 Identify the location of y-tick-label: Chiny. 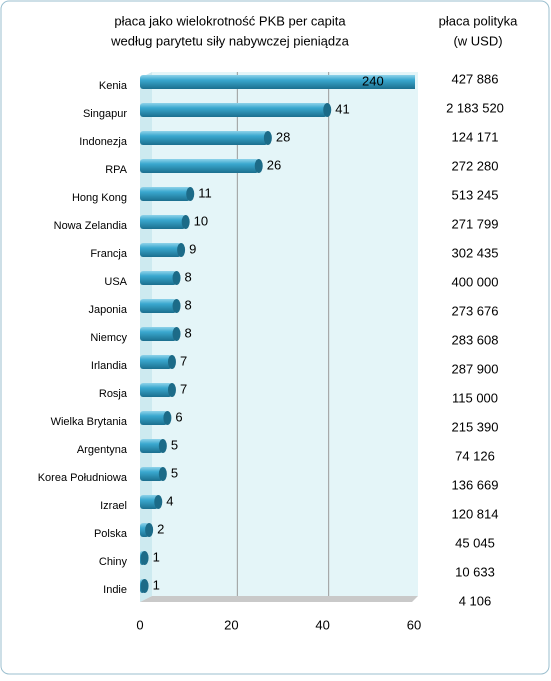
(113, 562).